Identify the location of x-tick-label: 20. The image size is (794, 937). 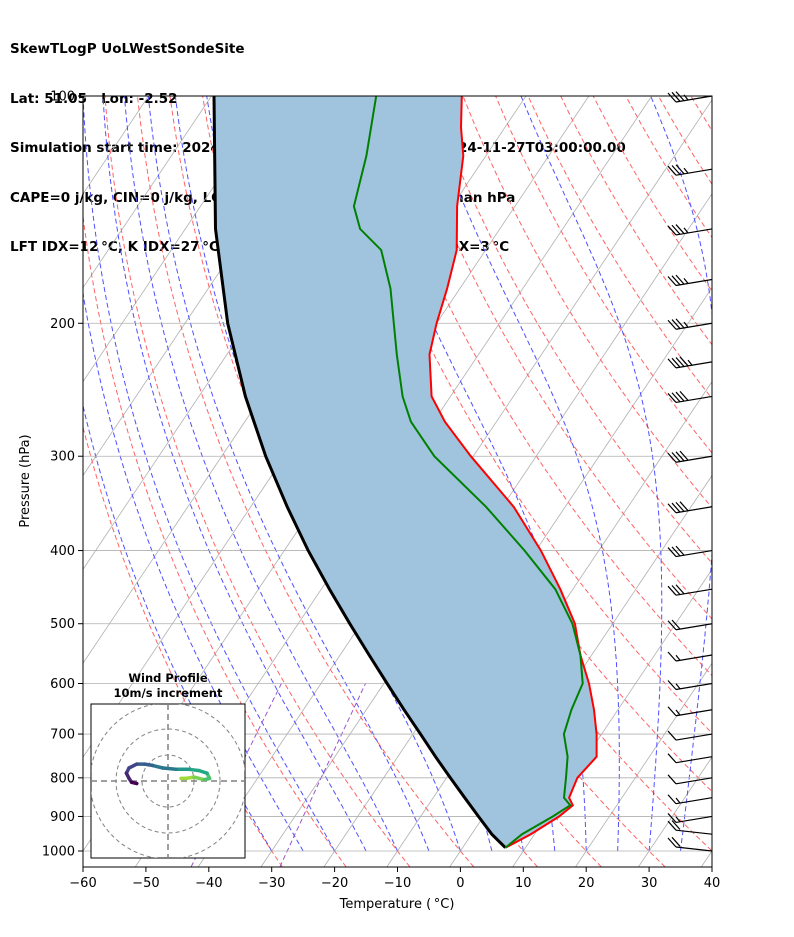
(586, 883).